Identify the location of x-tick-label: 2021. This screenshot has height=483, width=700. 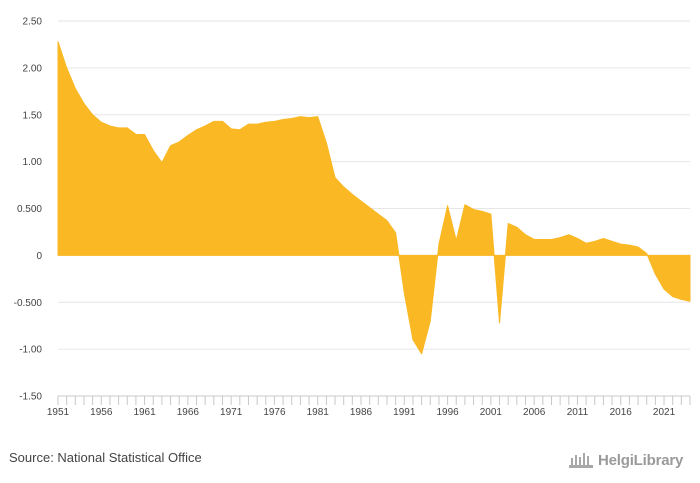
(664, 412).